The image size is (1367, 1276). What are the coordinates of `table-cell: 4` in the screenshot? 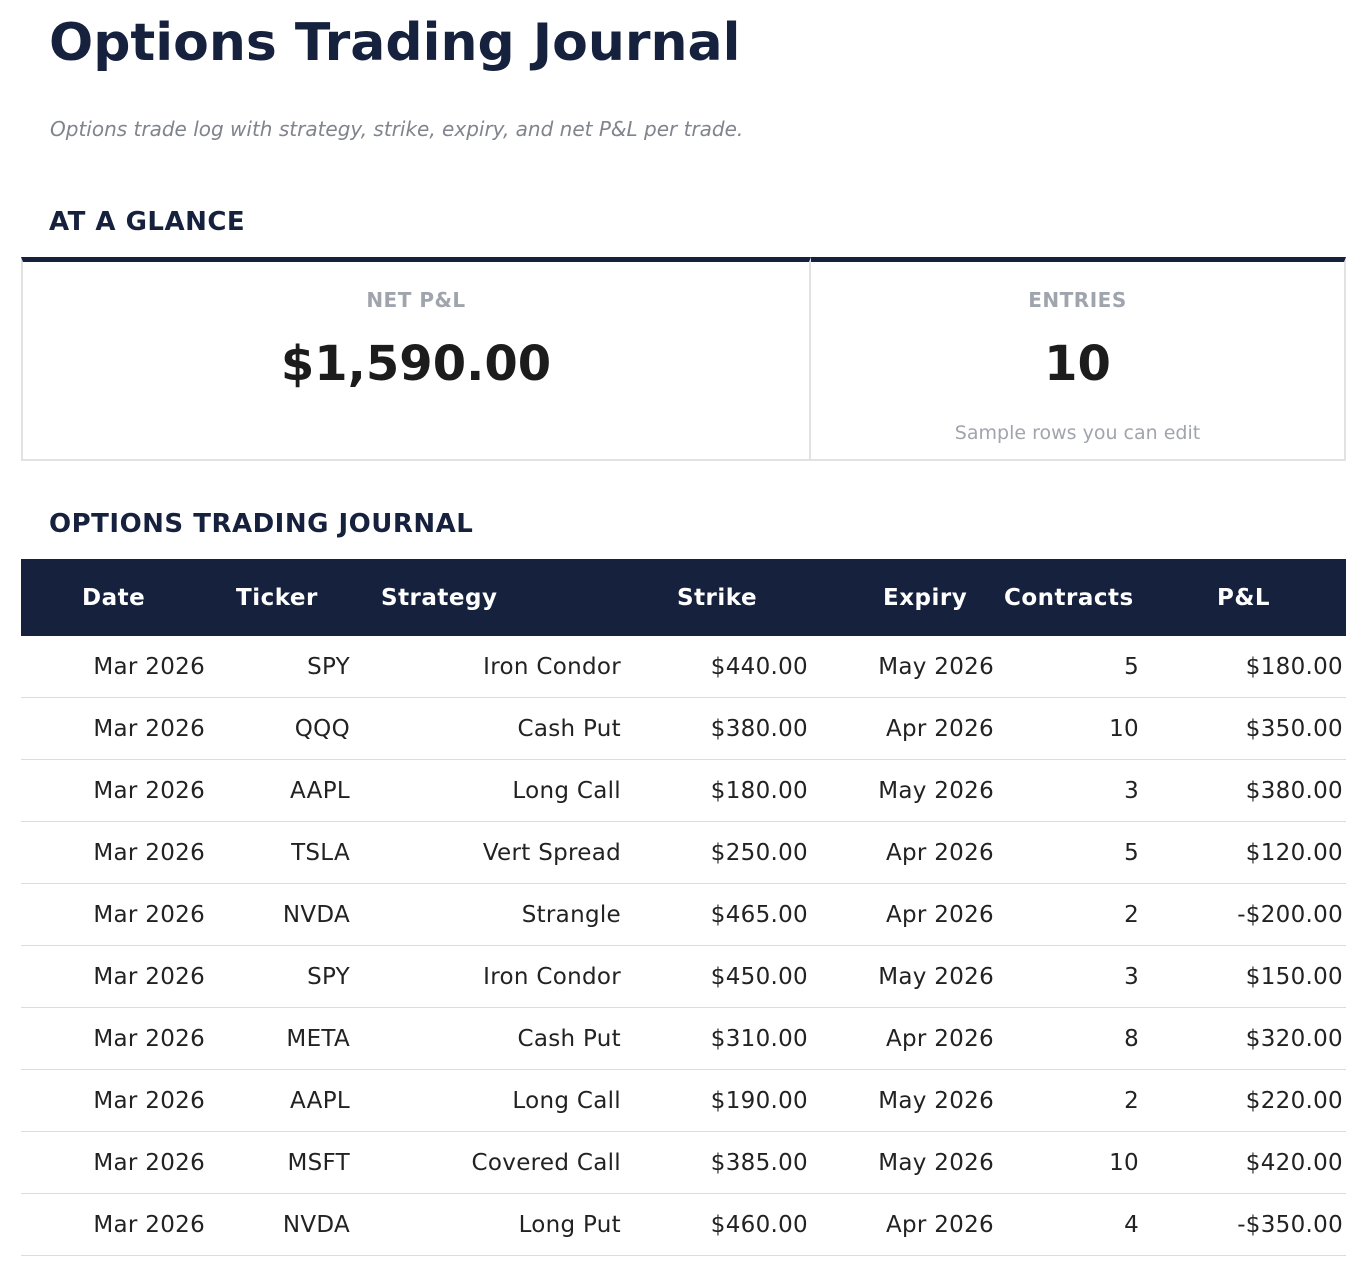 It's located at (1076, 1224).